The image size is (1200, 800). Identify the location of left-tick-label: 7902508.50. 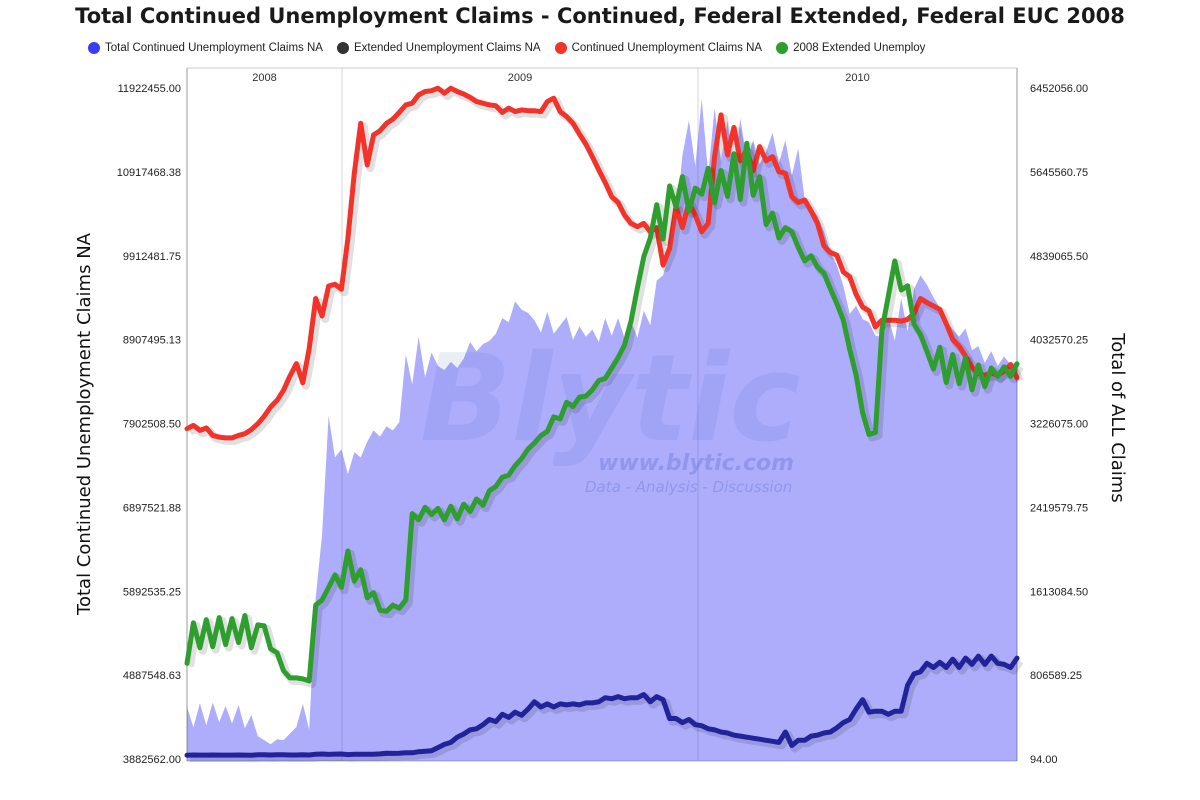
(152, 425).